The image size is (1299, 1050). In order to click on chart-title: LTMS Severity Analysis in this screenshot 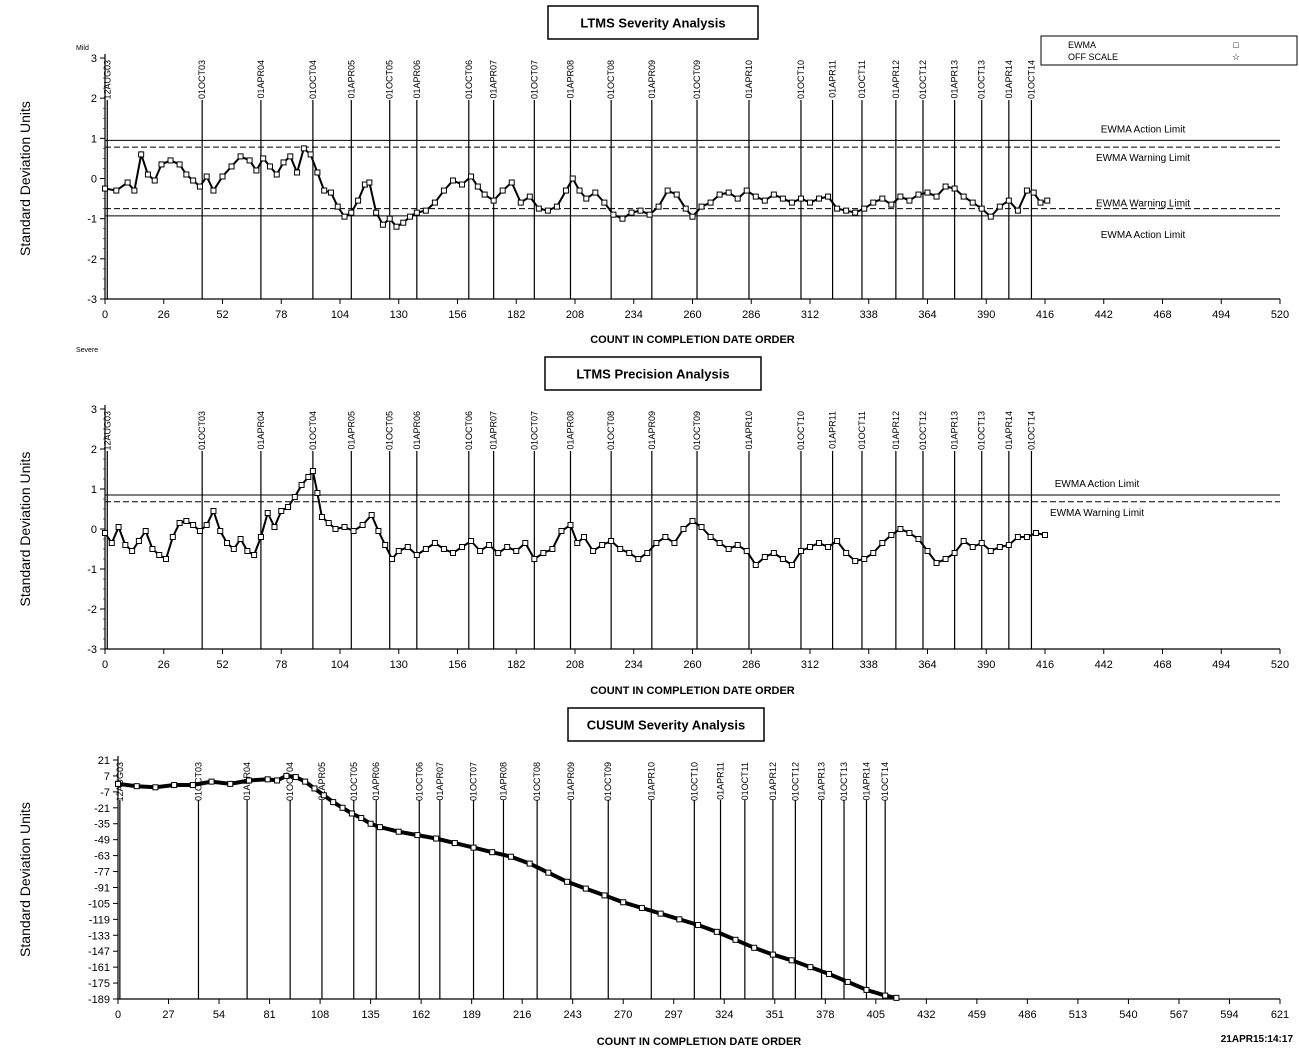, I will do `click(652, 23)`.